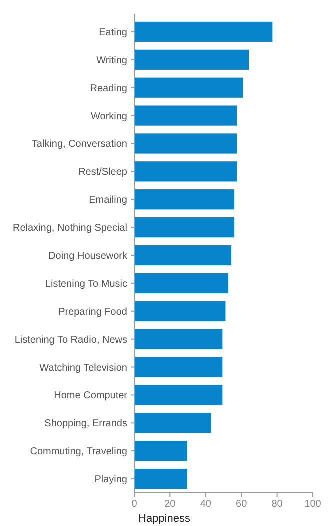 The image size is (332, 526). Describe the element at coordinates (80, 144) in the screenshot. I see `y-tick-label: Talking, Conversation` at that location.